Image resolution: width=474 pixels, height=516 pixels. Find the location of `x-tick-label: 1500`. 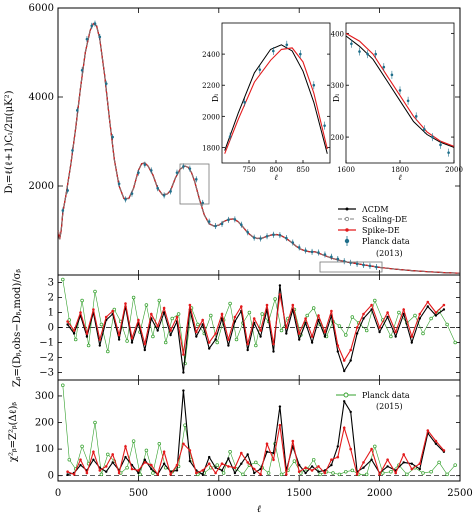

x-tick-label: 1500 is located at coordinates (298, 493).